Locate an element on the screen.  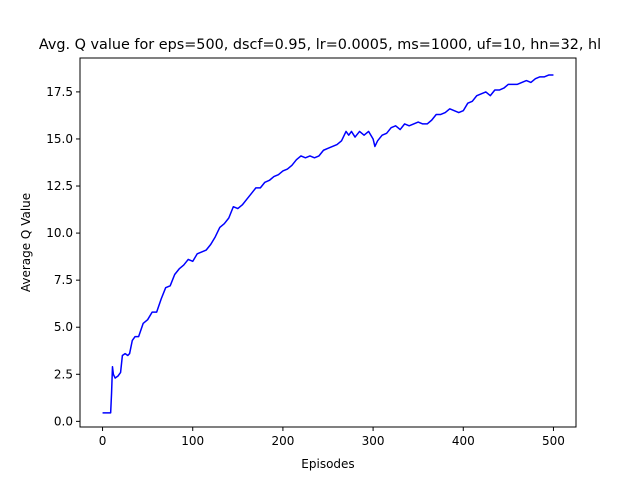
x-tick-label: 200 is located at coordinates (282, 441).